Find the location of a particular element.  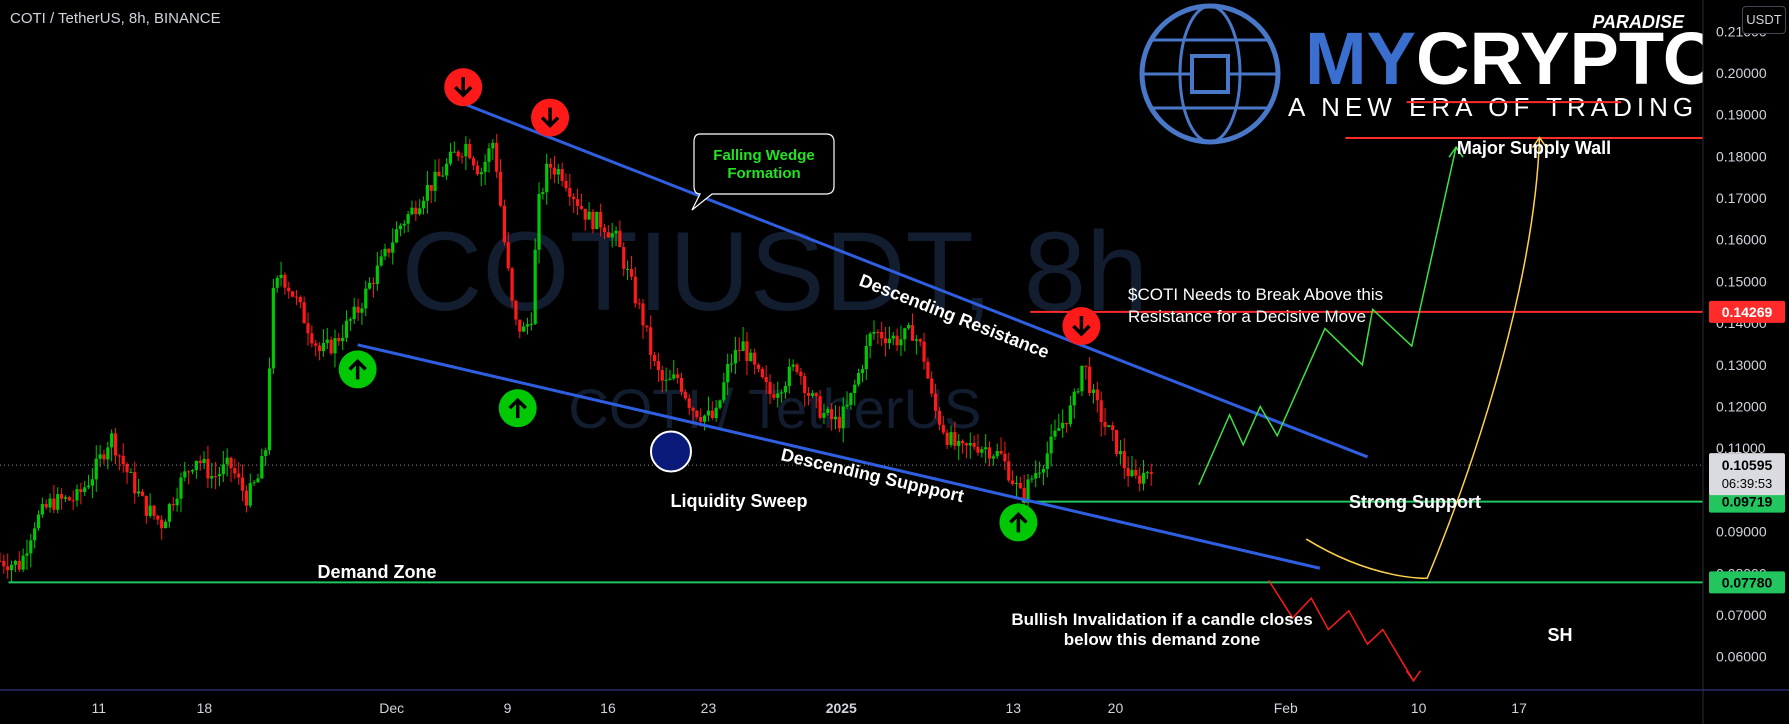

symbol-header: COTI / TetherUS, 8h, BINANCE is located at coordinates (115, 18).